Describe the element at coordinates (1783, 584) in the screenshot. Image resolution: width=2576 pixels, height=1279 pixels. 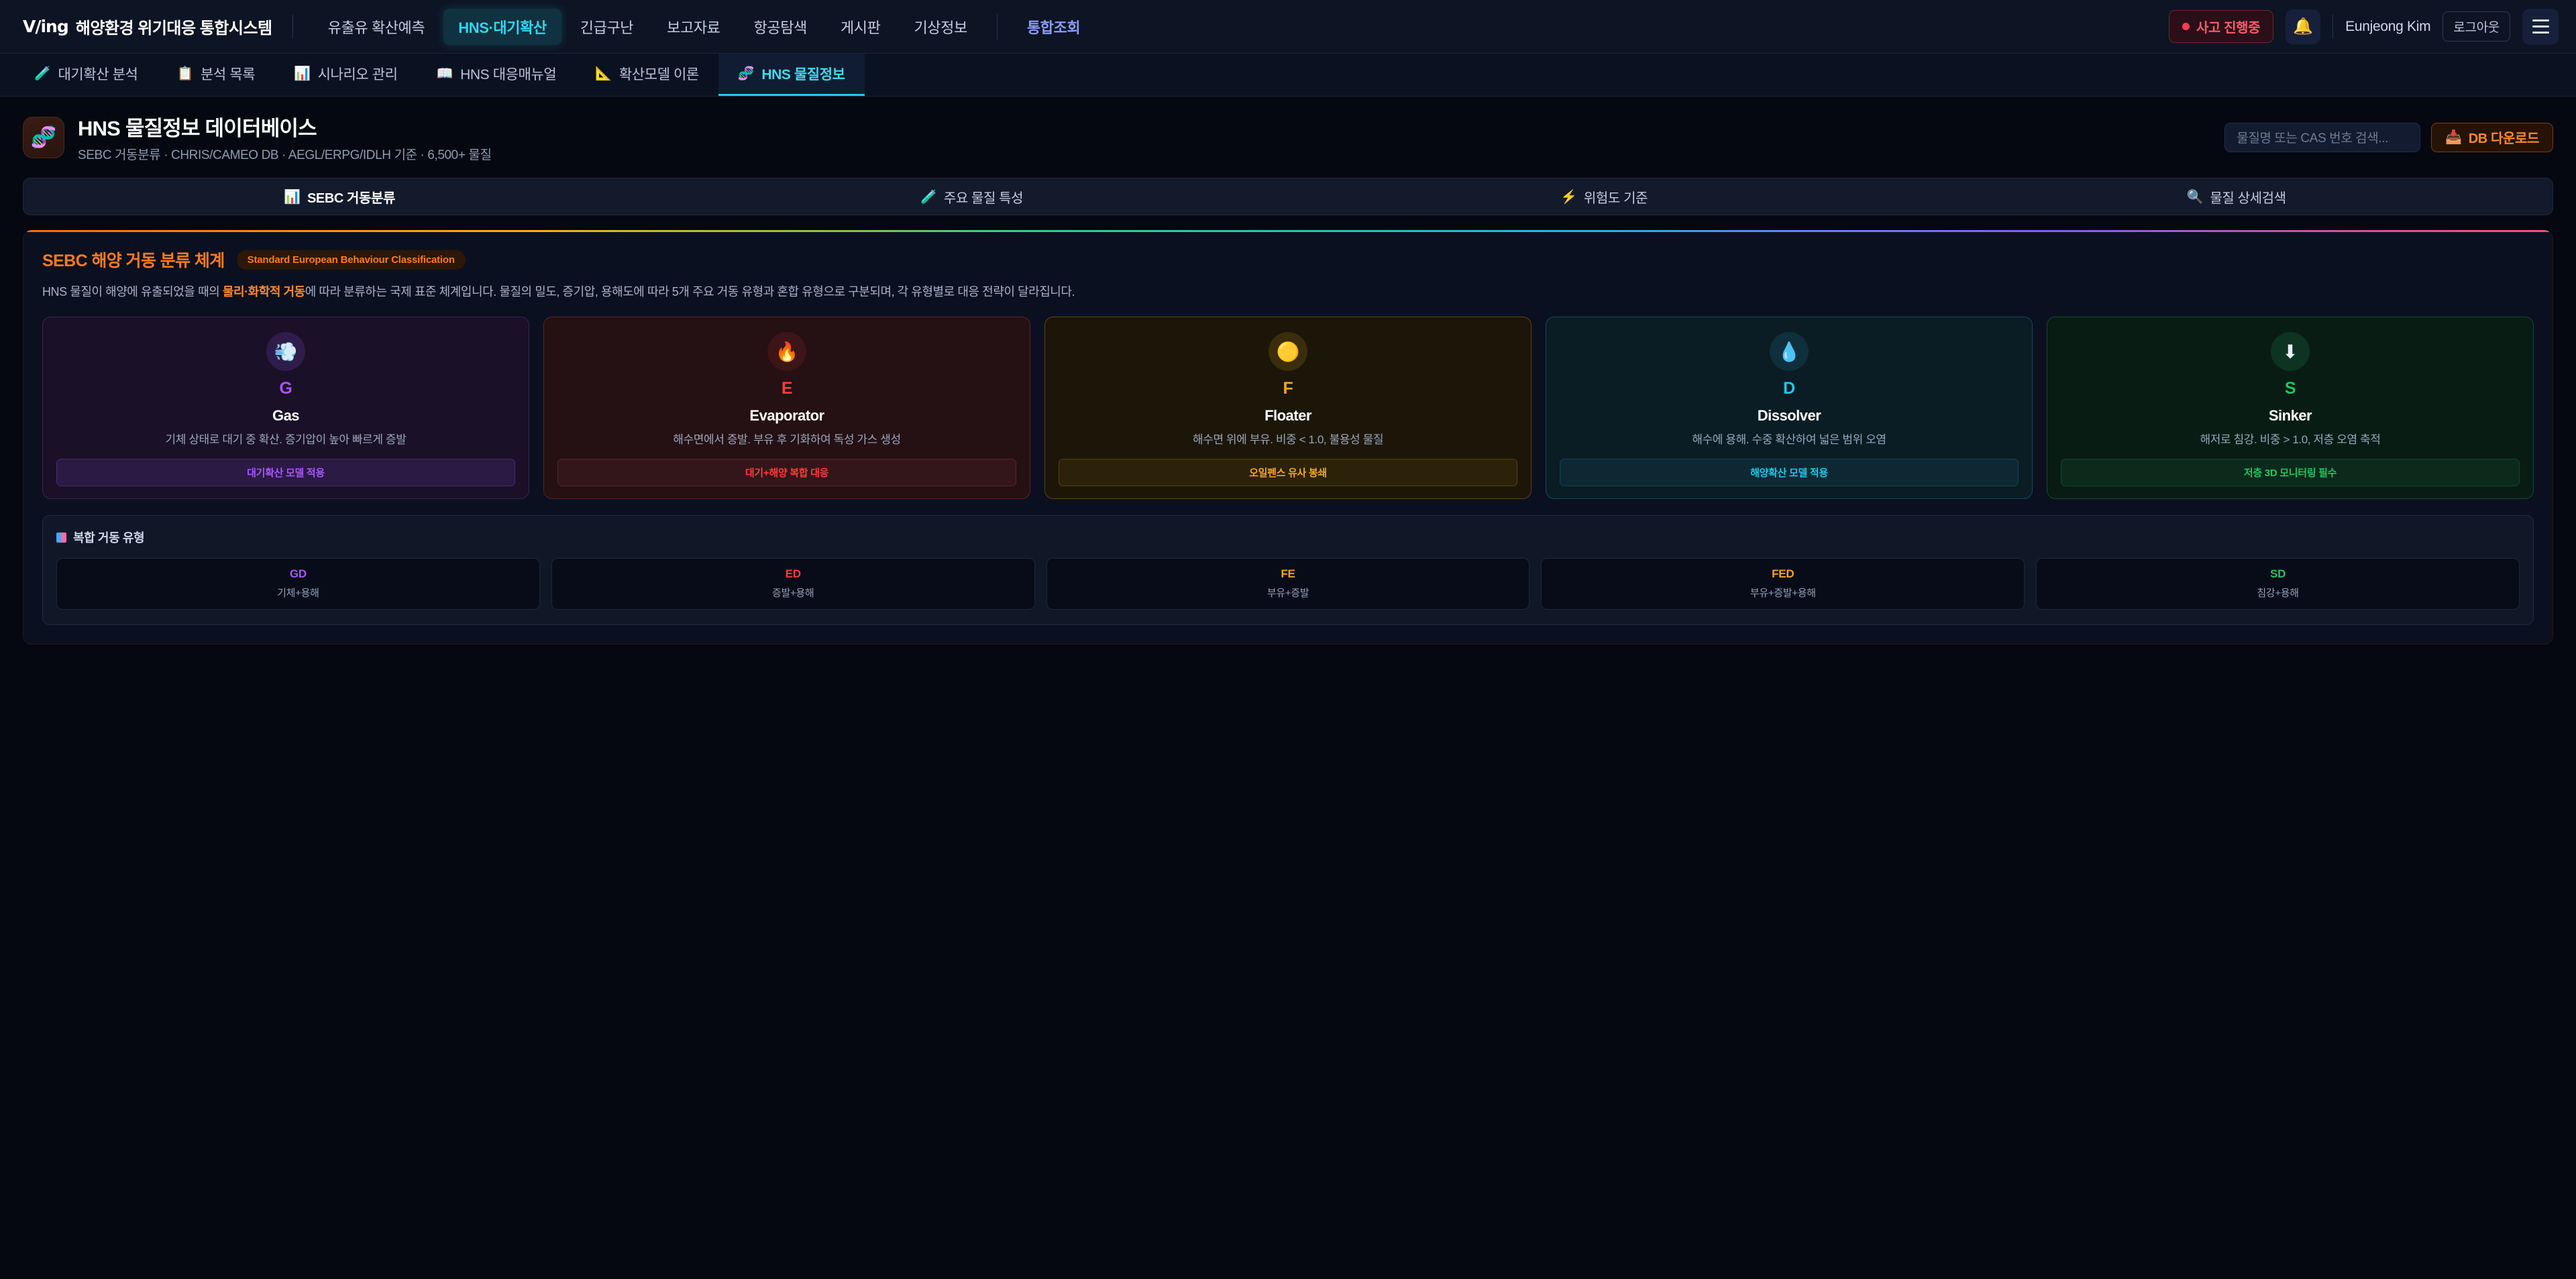
I see `combo-card-fed: FED 부유+증발+용해` at that location.